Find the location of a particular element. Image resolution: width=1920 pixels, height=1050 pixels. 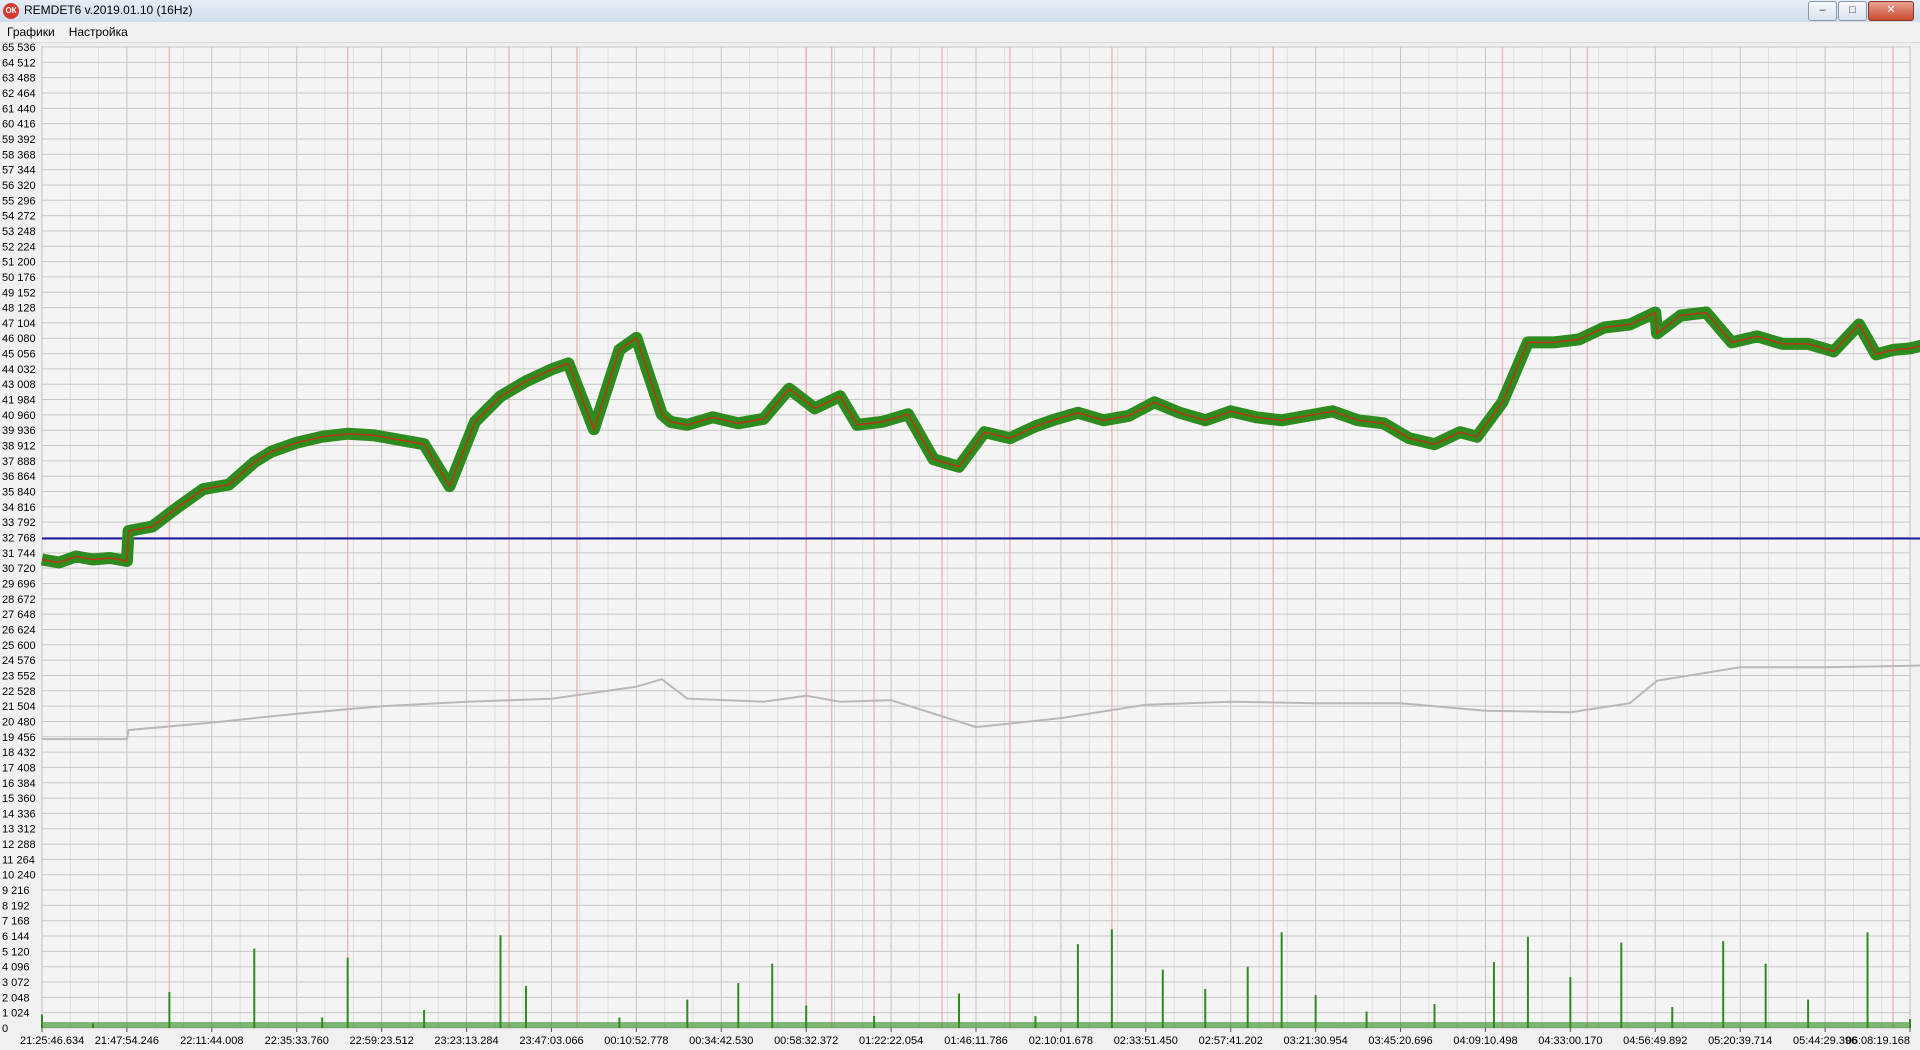

y-tick-label: 48 128 is located at coordinates (19, 309).